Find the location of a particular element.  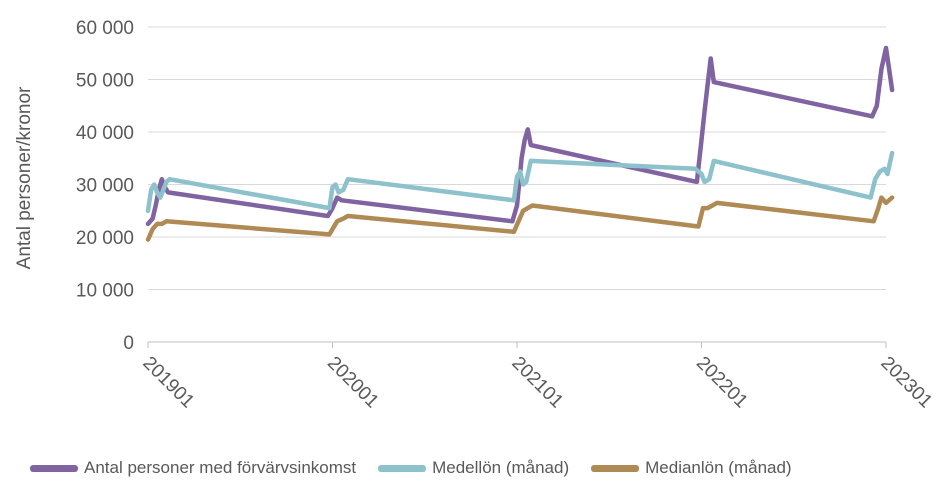

legend-item: Medellön (månad) is located at coordinates (473, 468).